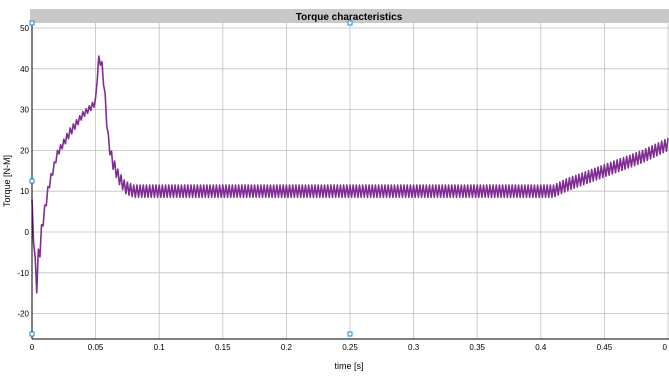 Image resolution: width=669 pixels, height=381 pixels. I want to click on y-tick-label: 20, so click(24, 150).